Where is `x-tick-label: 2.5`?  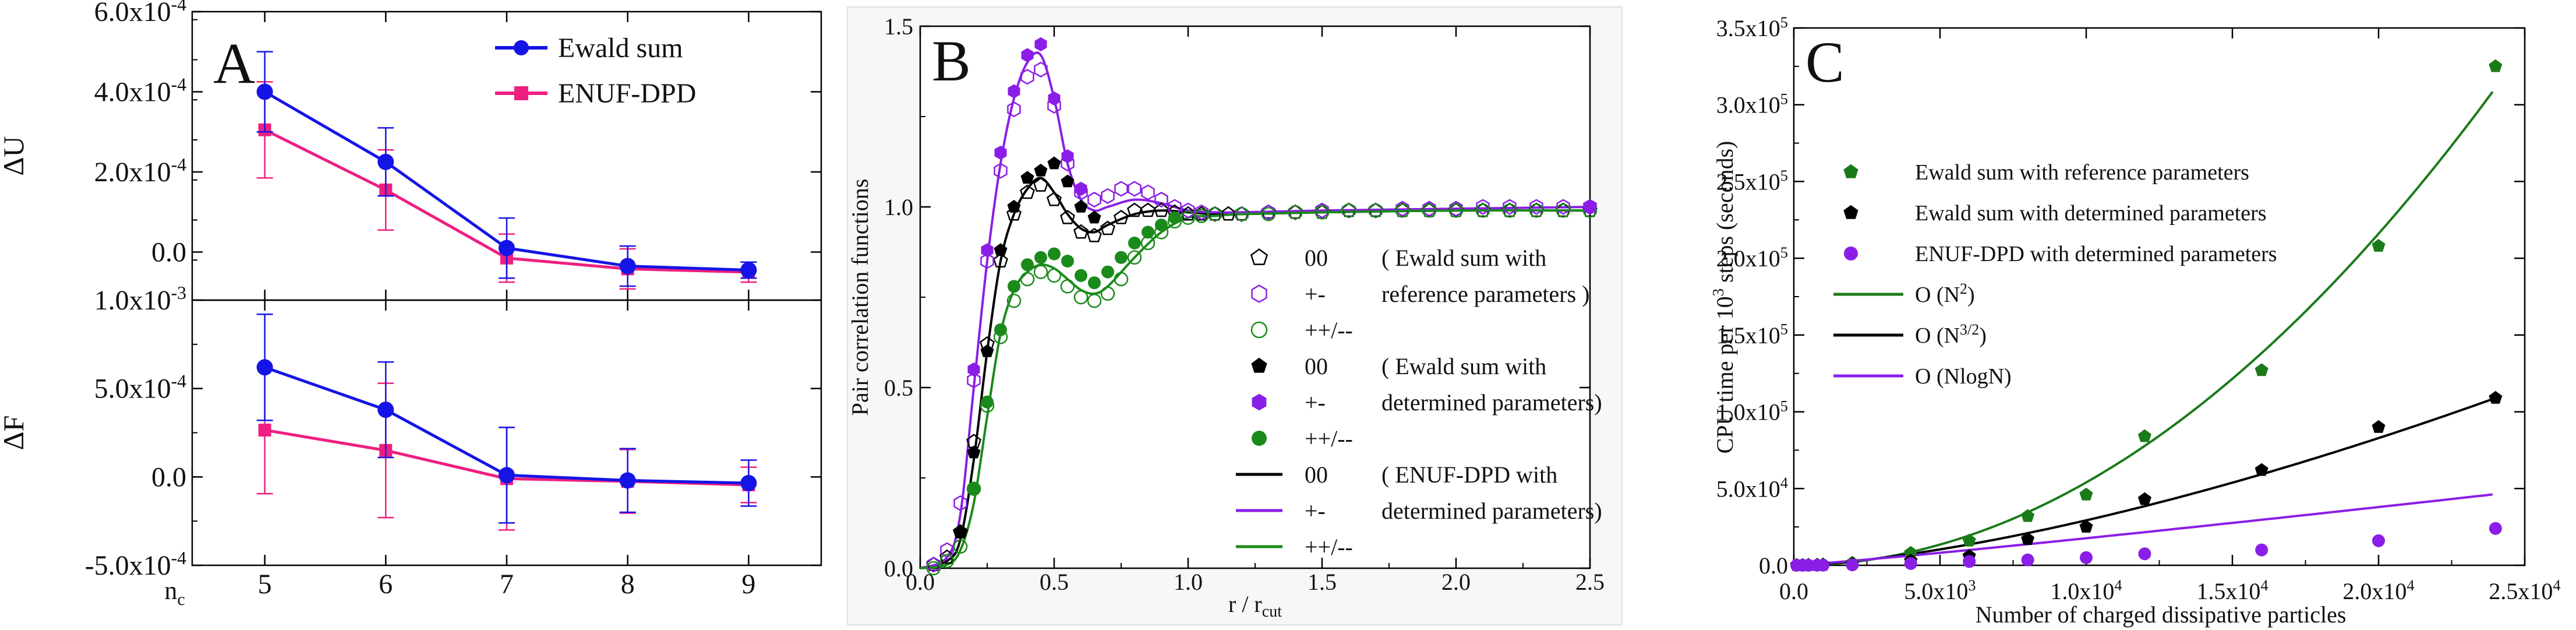 x-tick-label: 2.5 is located at coordinates (1590, 582).